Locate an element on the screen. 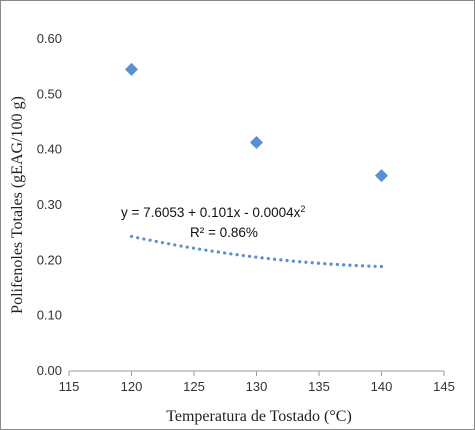  x-tick-label: 135 is located at coordinates (319, 386).